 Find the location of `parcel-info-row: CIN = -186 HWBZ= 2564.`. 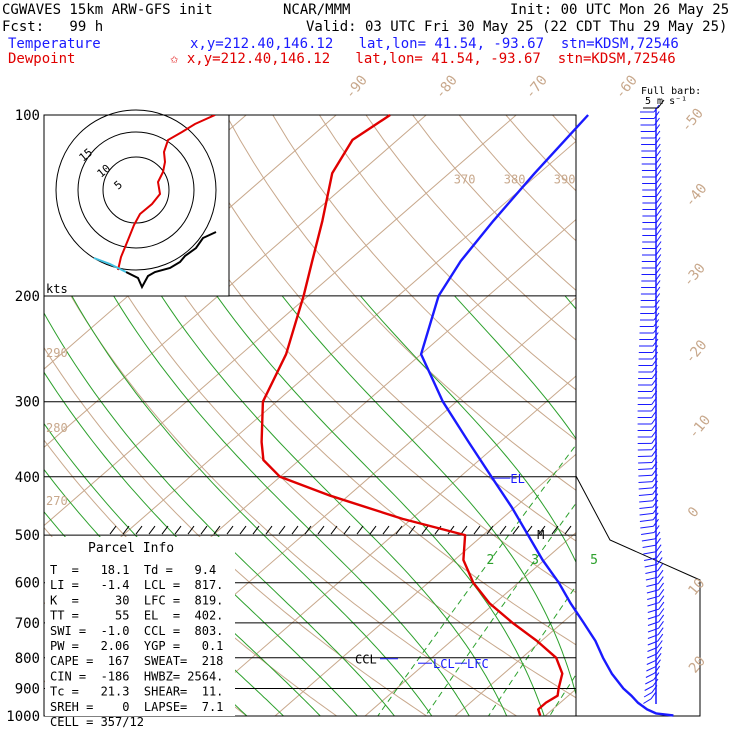

parcel-info-row: CIN = -186 HWBZ= 2564. is located at coordinates (136, 676).